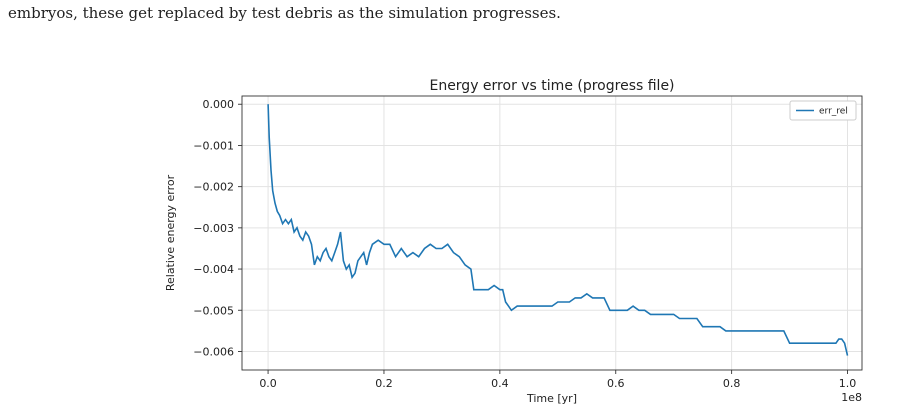 The image size is (911, 411). I want to click on y-tick-label: −0.004, so click(213, 269).